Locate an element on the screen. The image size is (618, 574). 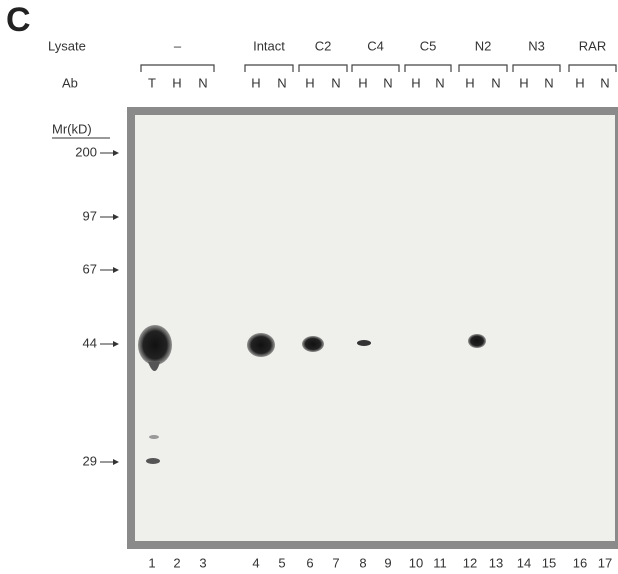
lysate-label: Intact is located at coordinates (269, 45).